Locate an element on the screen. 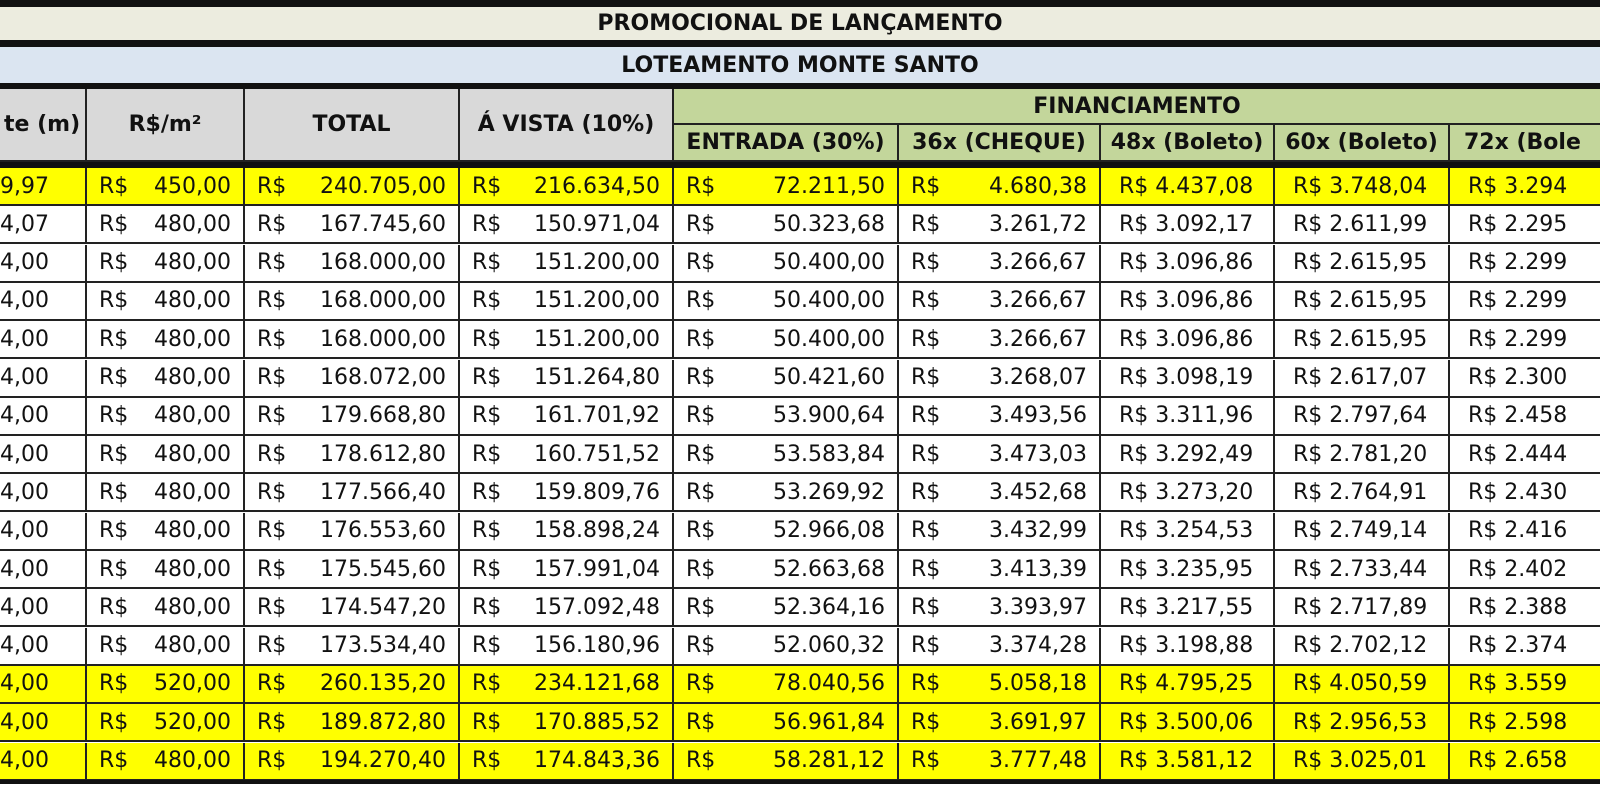 This screenshot has height=800, width=1600. cell-total: R$ 176.553,60 is located at coordinates (352, 531).